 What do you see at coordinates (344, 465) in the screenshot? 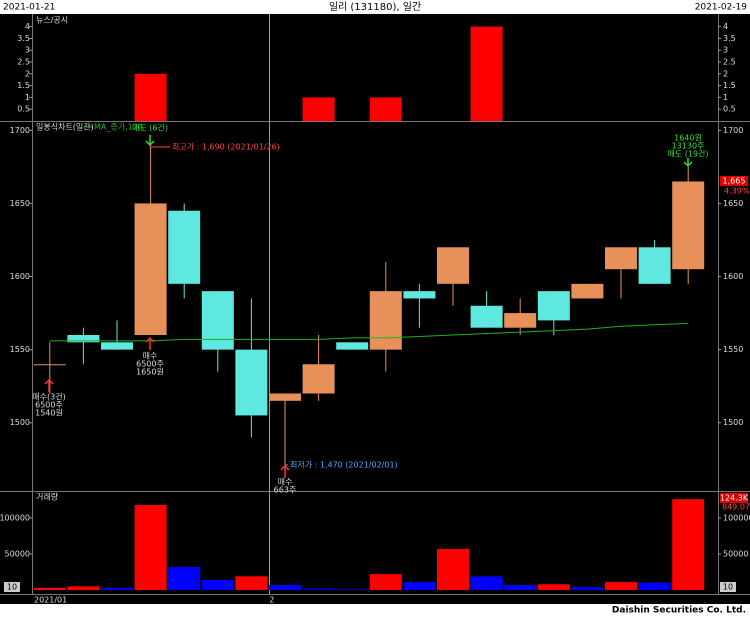
I see `annotation: 최저가 : 1,470 (2021/02/01)` at bounding box center [344, 465].